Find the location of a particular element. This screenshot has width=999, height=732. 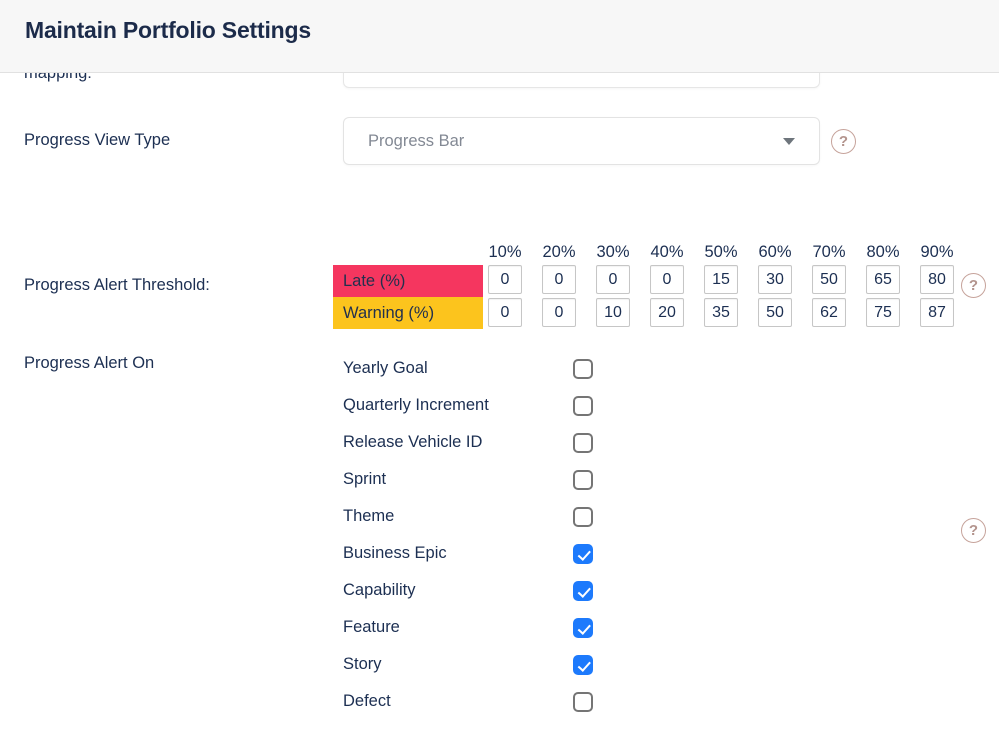

list-item: Quarterly Increment is located at coordinates (468, 405).